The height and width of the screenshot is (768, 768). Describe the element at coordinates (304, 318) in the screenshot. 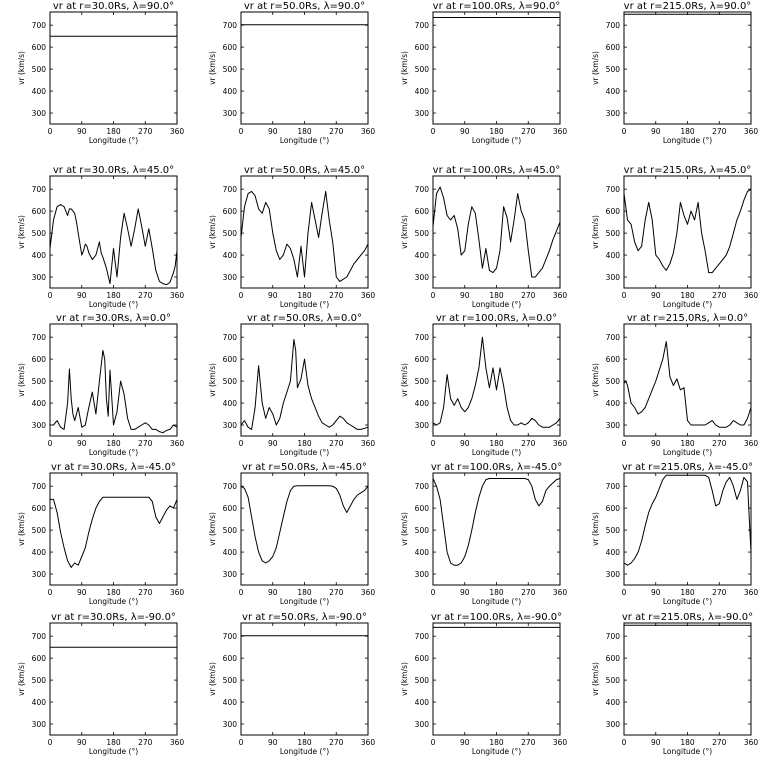

I see `panel-title: vr at r=50.0Rs, λ=0.0°` at that location.